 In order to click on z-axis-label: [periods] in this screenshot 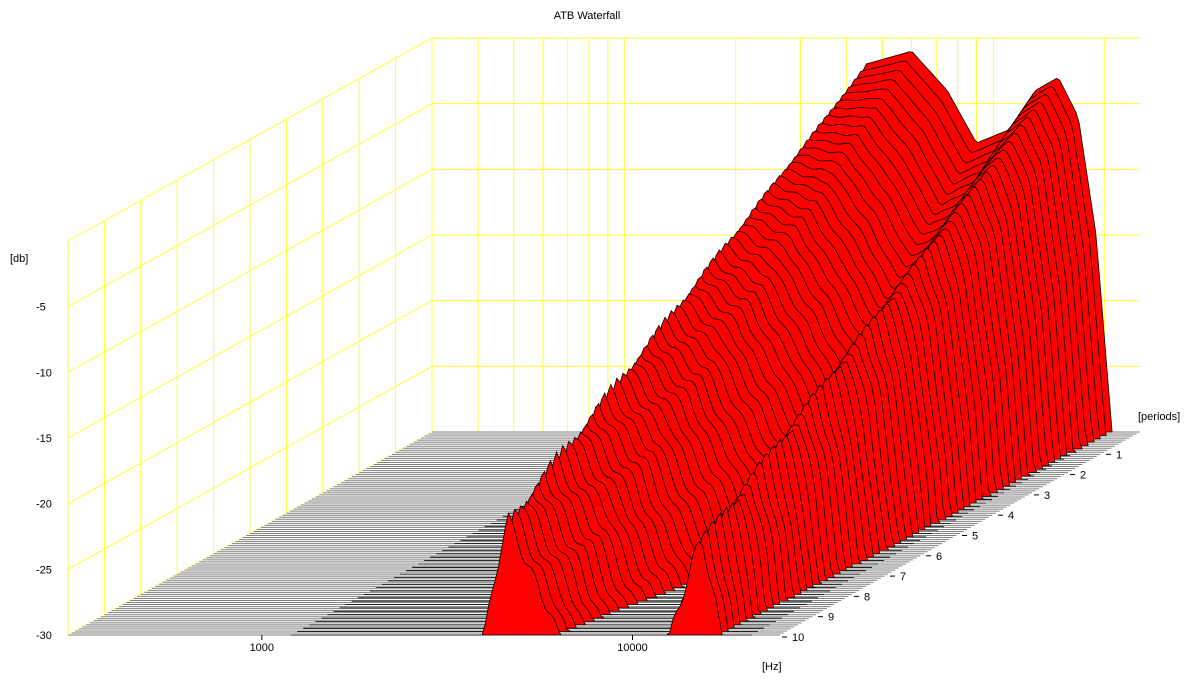, I will do `click(1159, 417)`.